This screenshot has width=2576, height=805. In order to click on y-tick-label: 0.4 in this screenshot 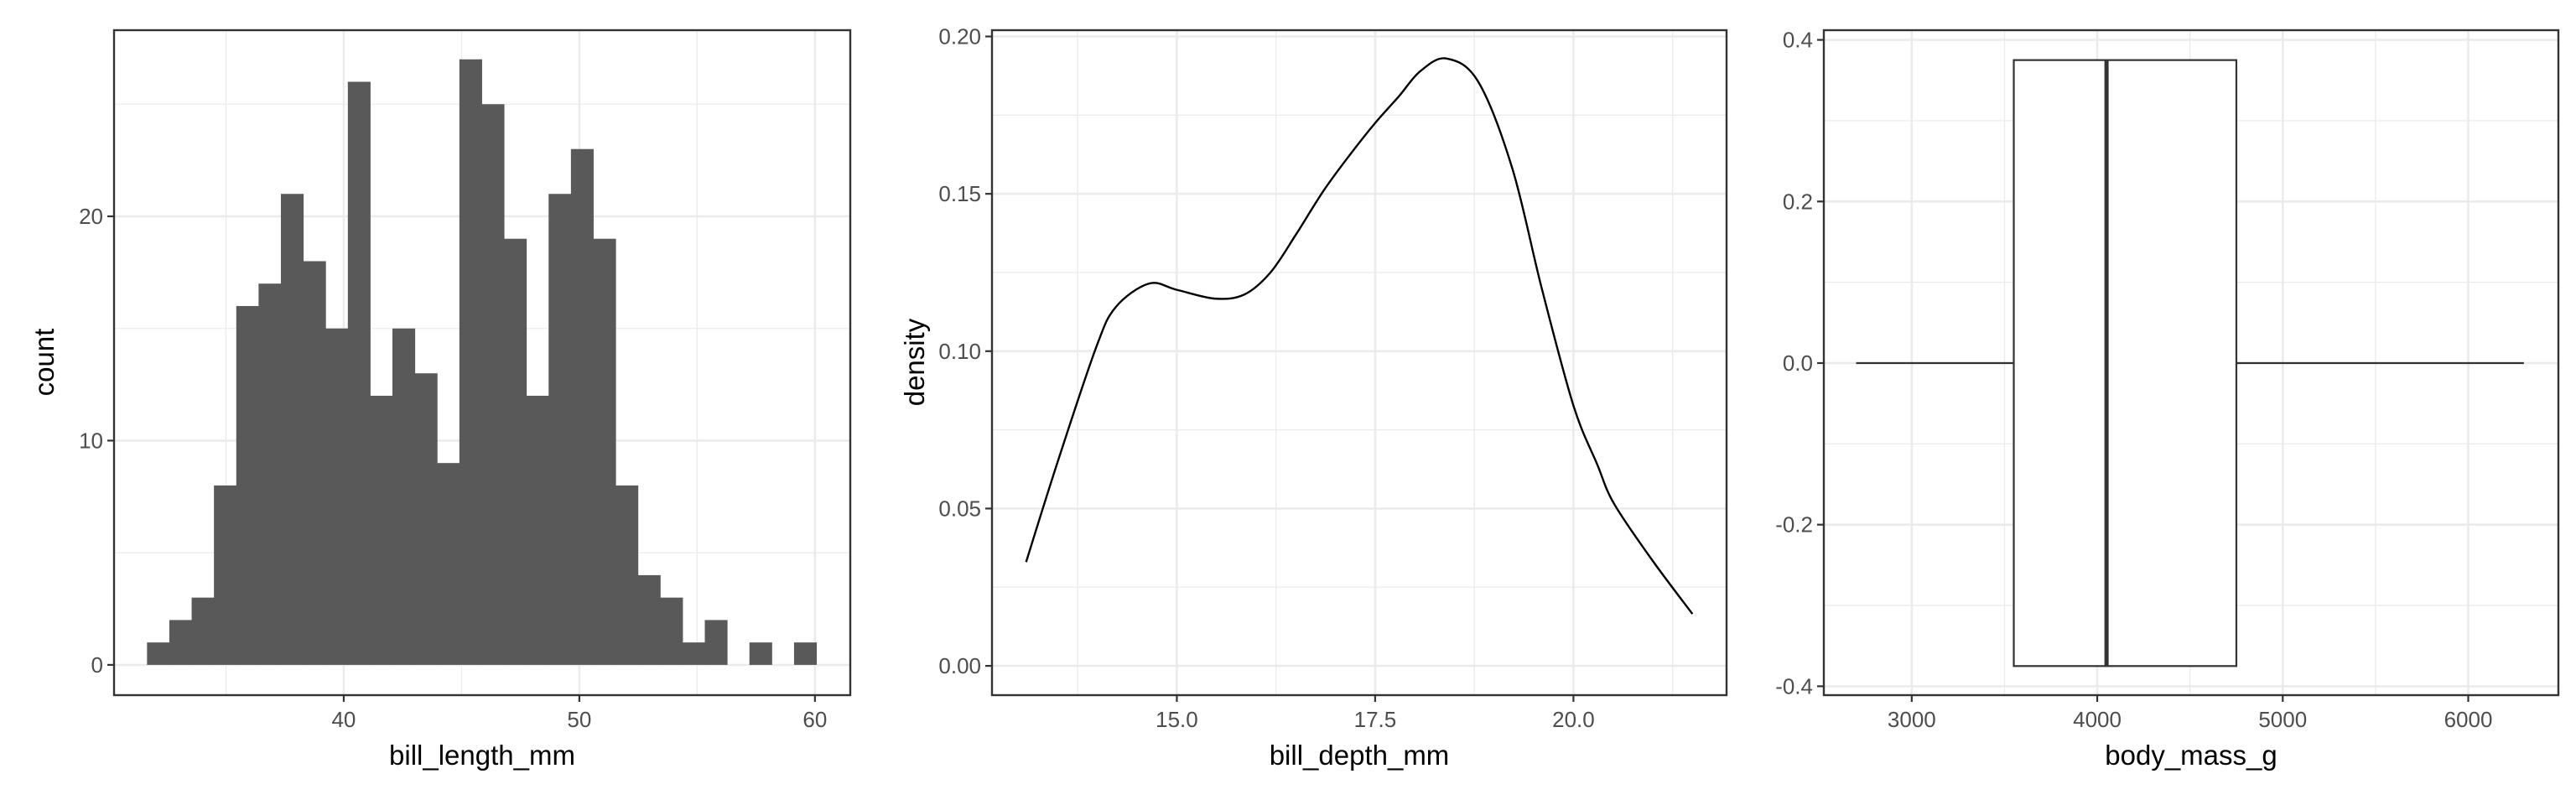, I will do `click(1798, 40)`.